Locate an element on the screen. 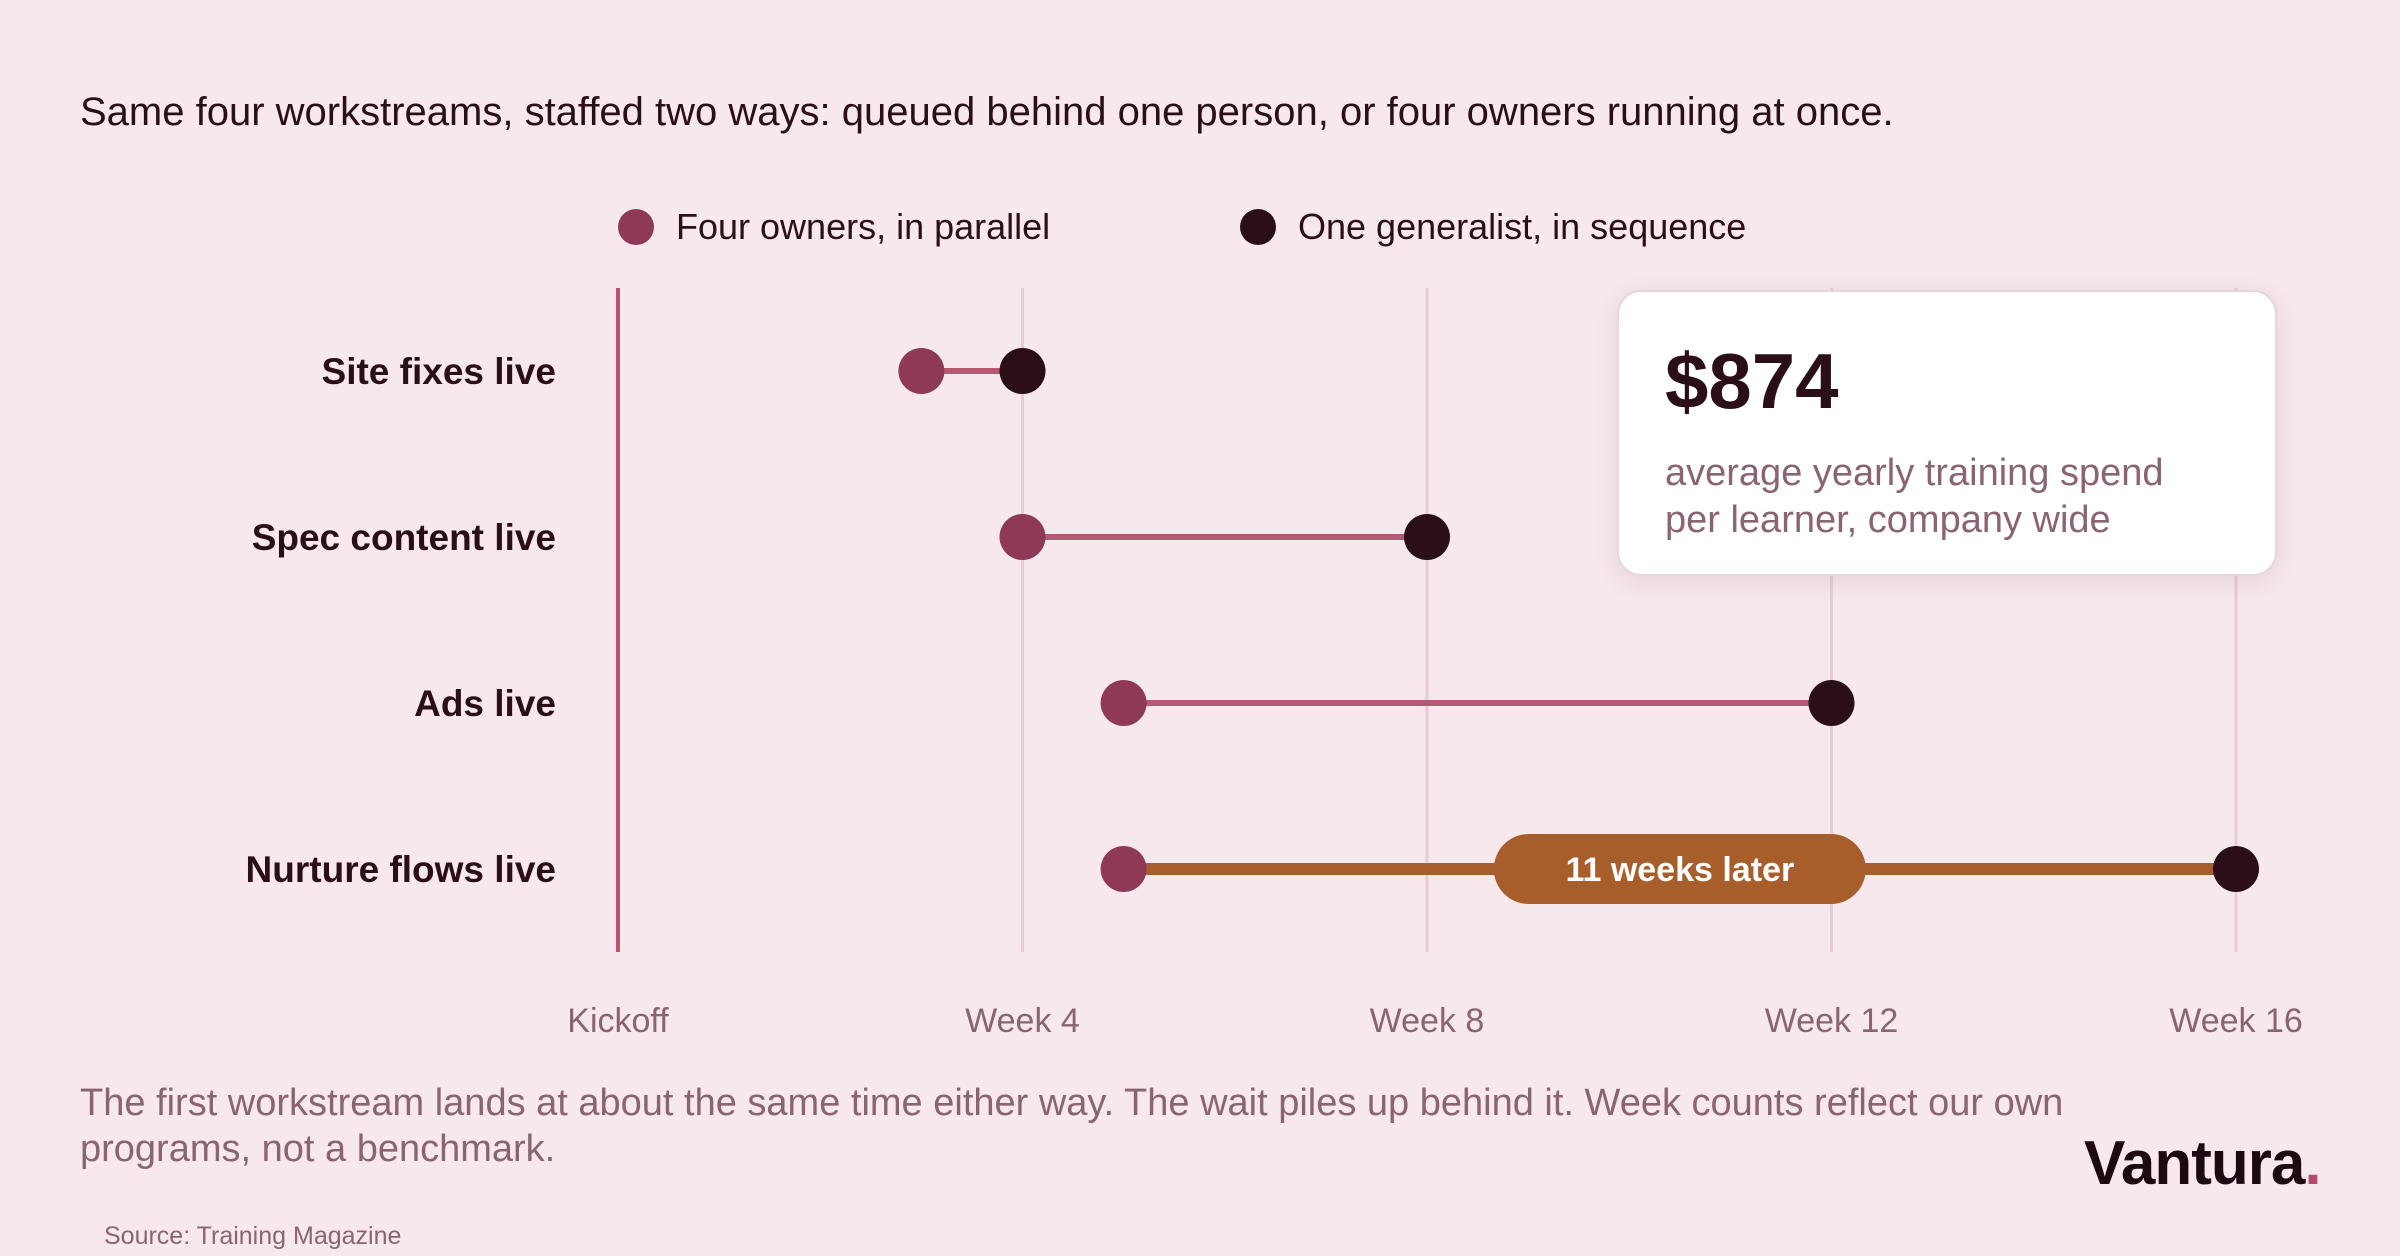 The width and height of the screenshot is (2400, 1256). legend-item-sequence: One generalist, in sequence is located at coordinates (1493, 227).